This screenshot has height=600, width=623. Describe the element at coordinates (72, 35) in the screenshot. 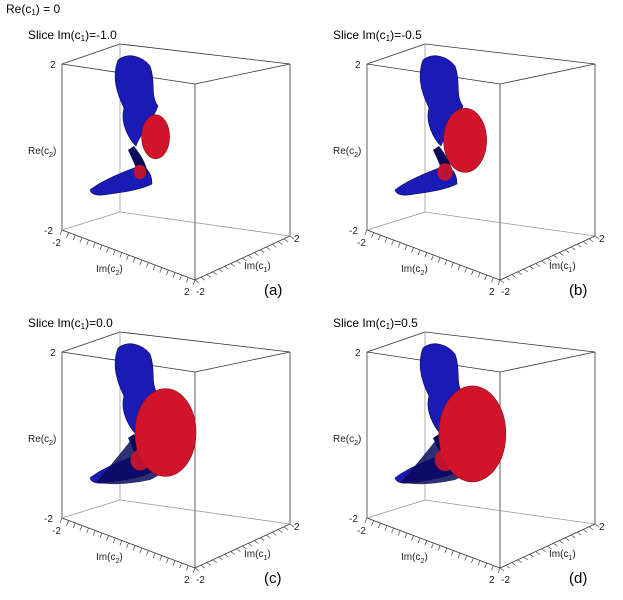

I see `panel-title: Slice Im(c1)=-1.0` at that location.